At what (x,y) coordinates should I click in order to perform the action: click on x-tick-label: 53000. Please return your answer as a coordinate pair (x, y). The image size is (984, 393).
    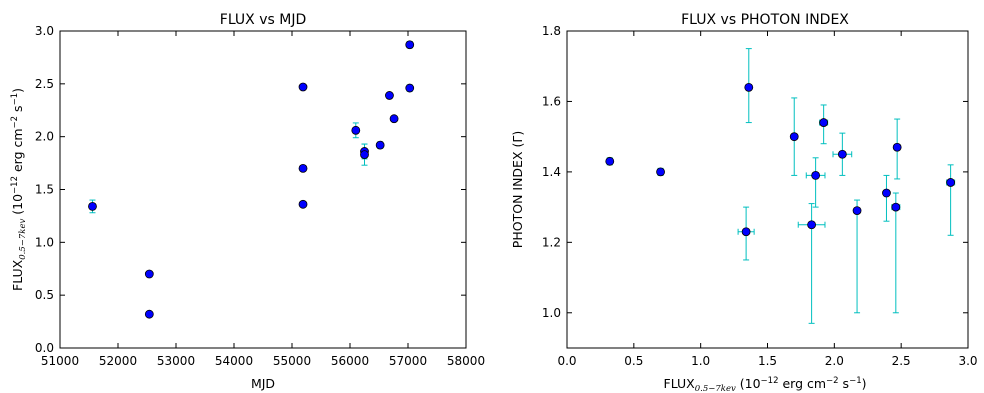
    Looking at the image, I should click on (176, 361).